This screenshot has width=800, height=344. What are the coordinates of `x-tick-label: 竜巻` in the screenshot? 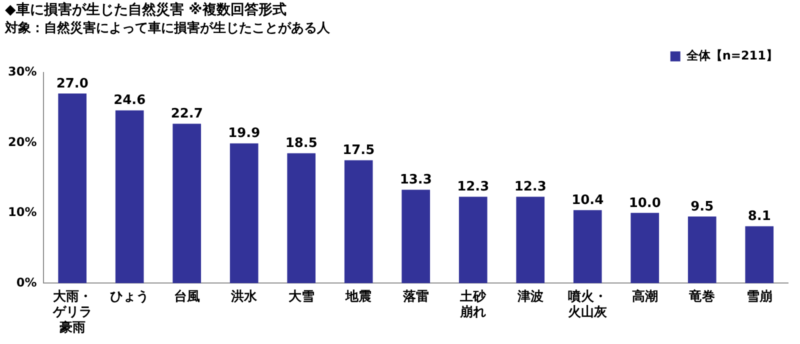 It's located at (702, 296).